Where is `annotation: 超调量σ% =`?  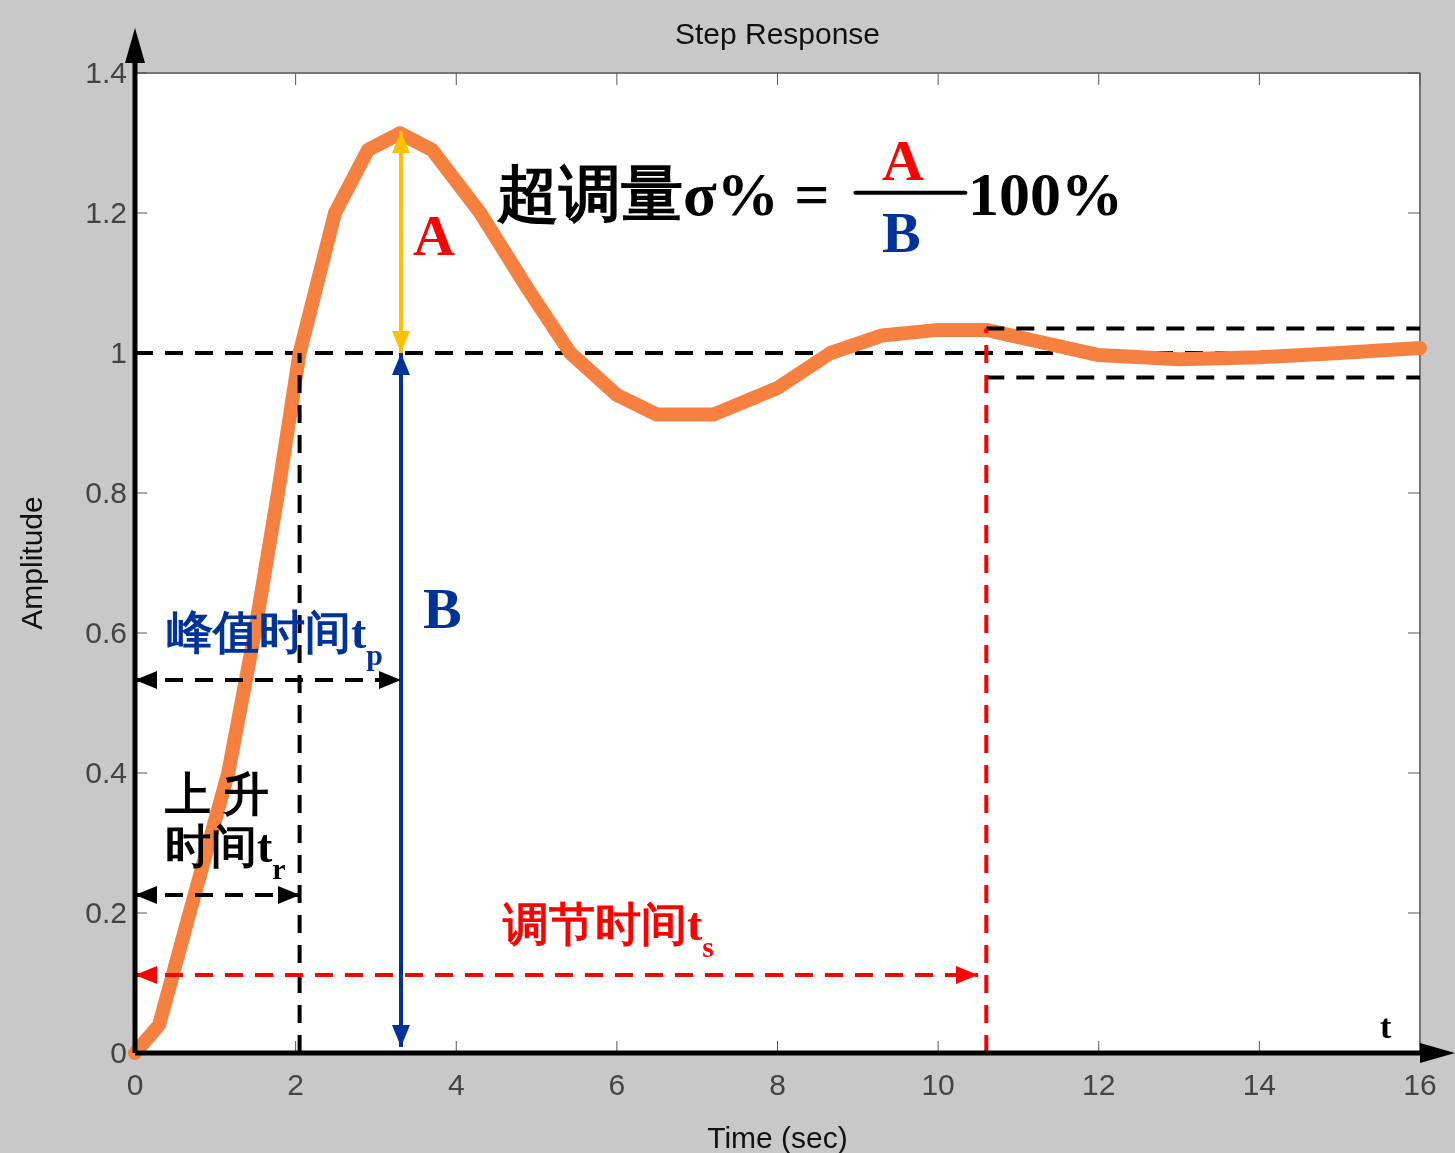 annotation: 超调量σ% = is located at coordinates (663, 194).